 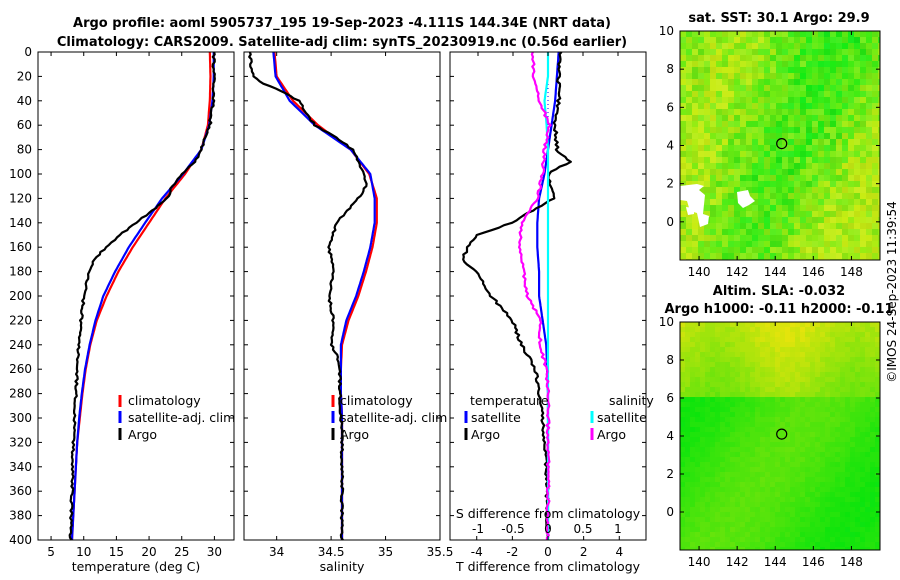 I want to click on difference-lines, so click(x=517, y=296).